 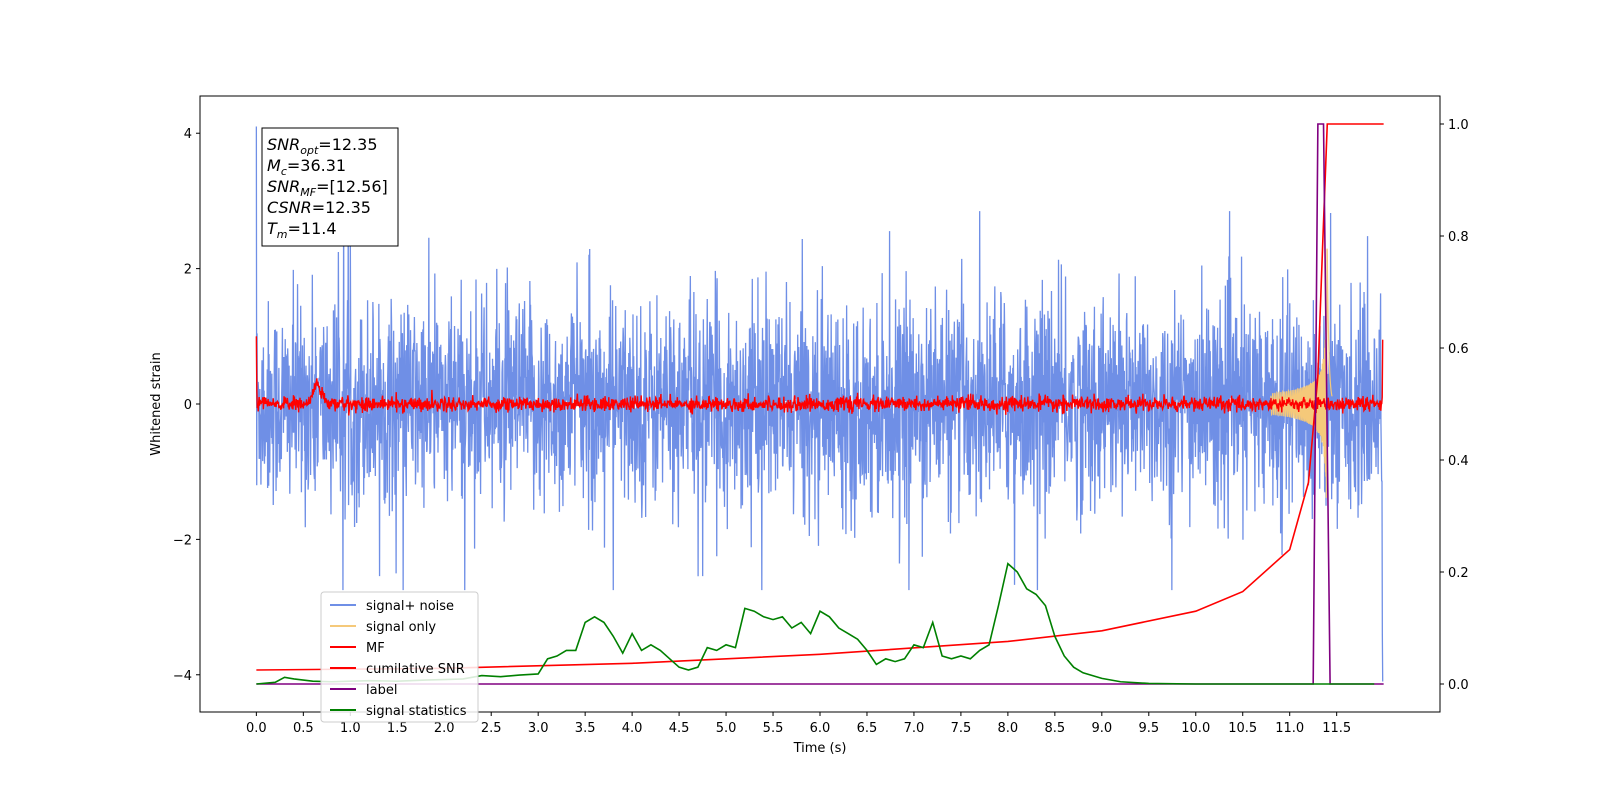 What do you see at coordinates (188, 134) in the screenshot?
I see `y-tick-label: 4` at bounding box center [188, 134].